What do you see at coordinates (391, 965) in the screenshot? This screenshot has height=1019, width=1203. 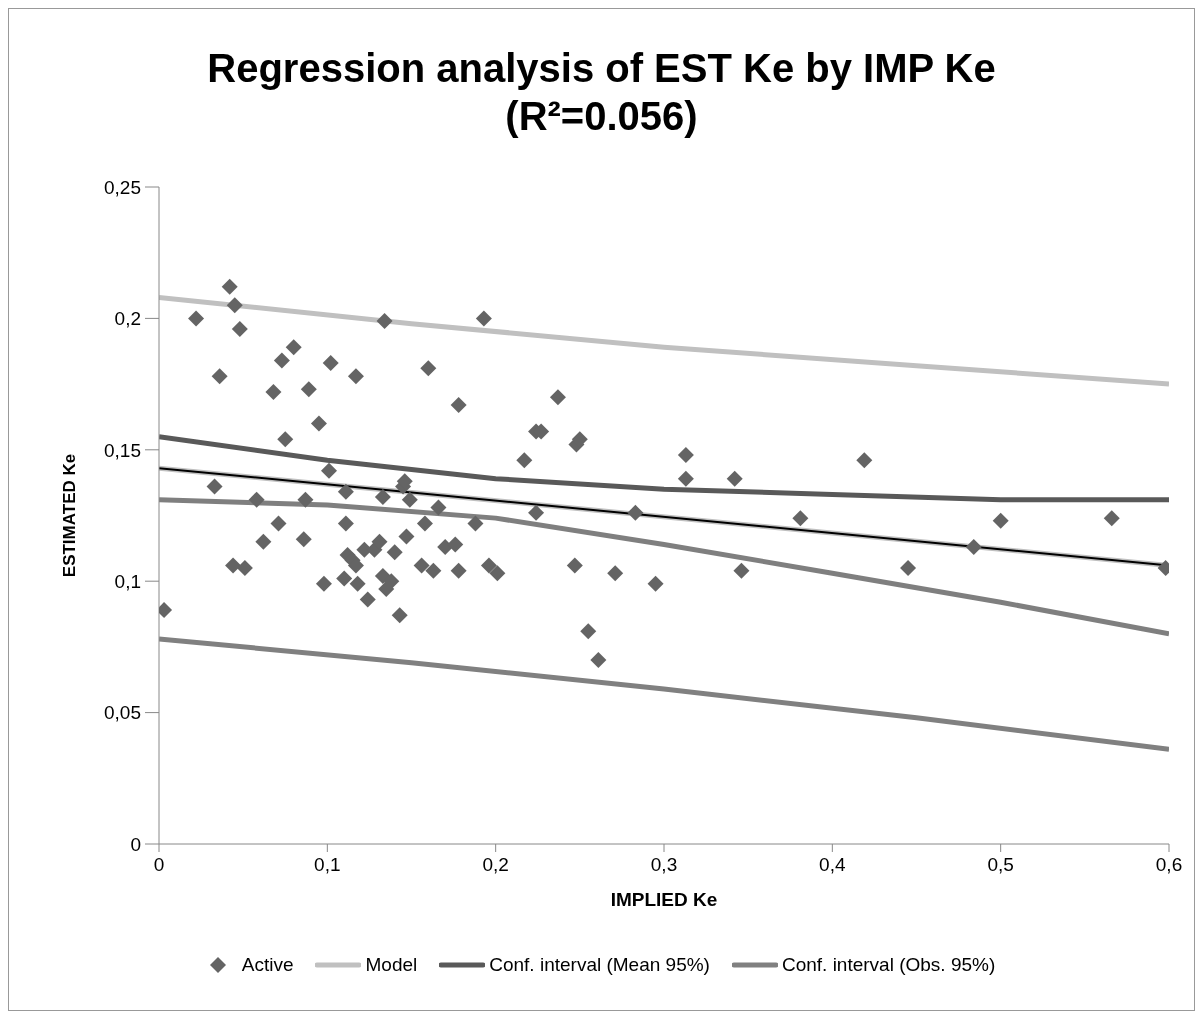 I see `legend-label: Model` at bounding box center [391, 965].